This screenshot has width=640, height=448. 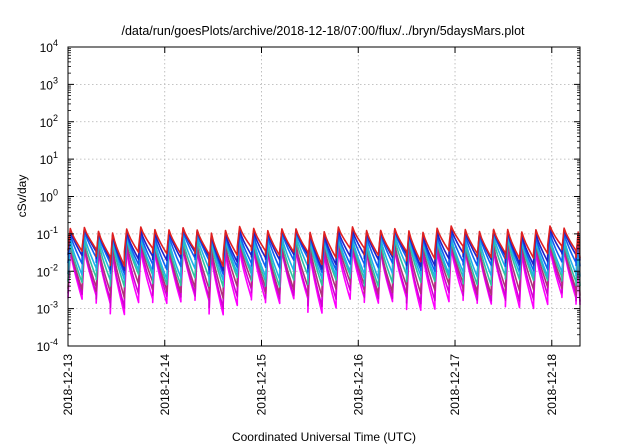 What do you see at coordinates (262, 385) in the screenshot?
I see `x-tick-label: 2018-12-15` at bounding box center [262, 385].